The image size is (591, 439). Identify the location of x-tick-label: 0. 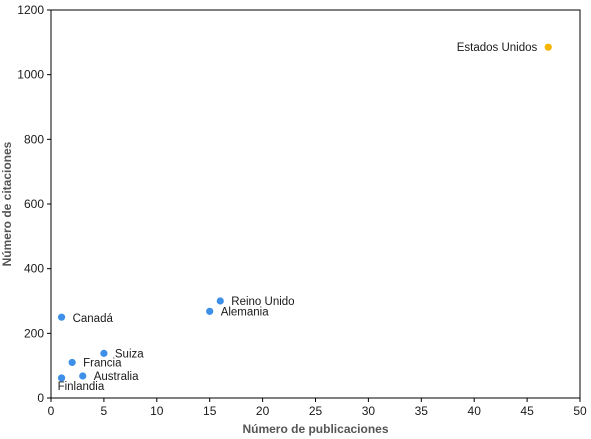
(51, 411).